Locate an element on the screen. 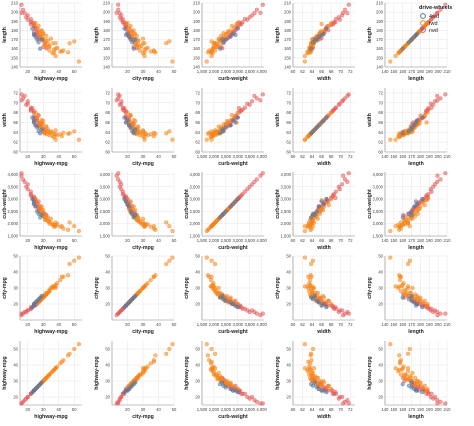 The image size is (474, 426). legend-label-4wd: 4wd is located at coordinates (434, 17).